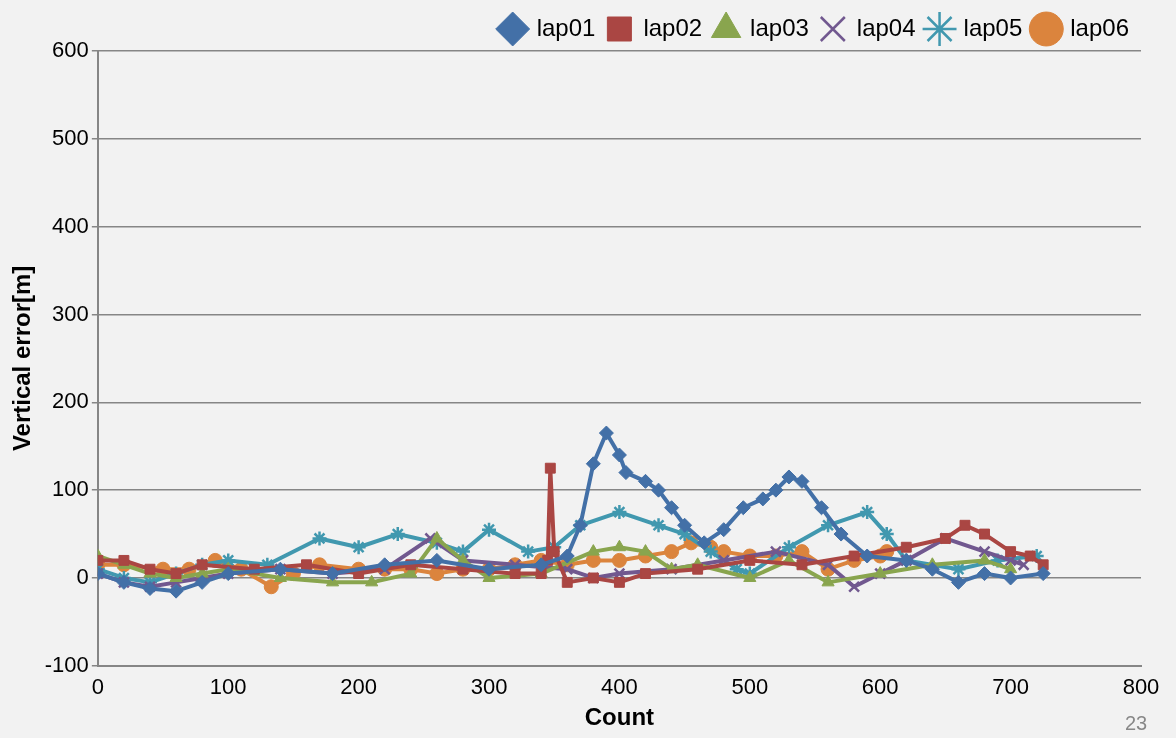 The image size is (1176, 738). I want to click on y-tick-label: 600, so click(70, 50).